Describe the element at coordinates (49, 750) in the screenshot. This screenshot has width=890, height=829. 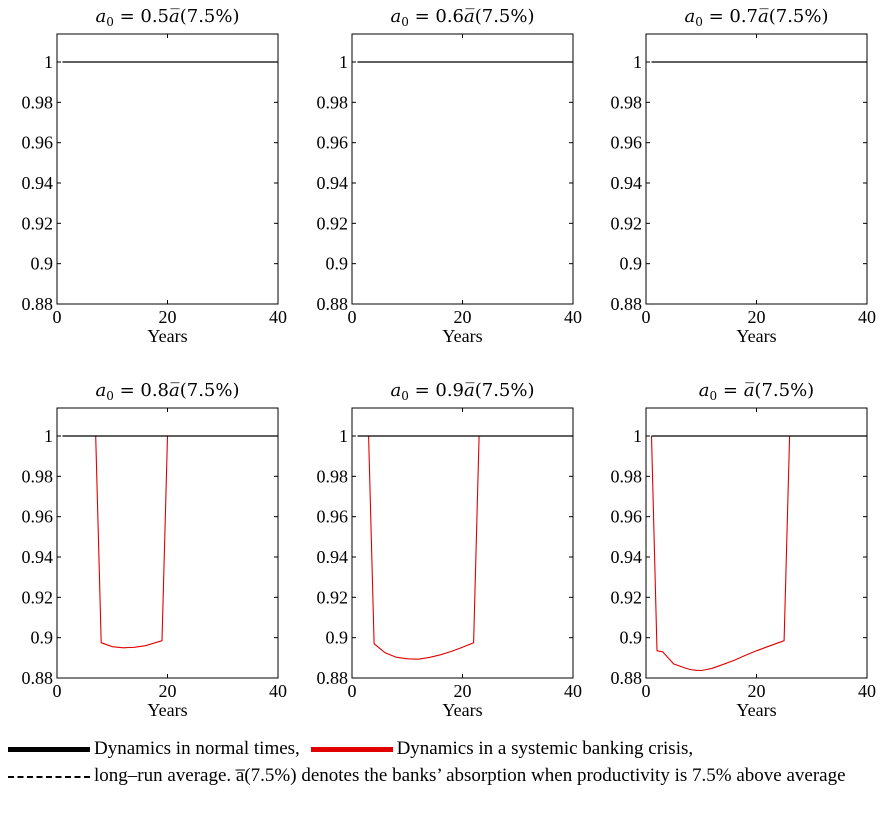
I see `legend-swatch-normal` at that location.